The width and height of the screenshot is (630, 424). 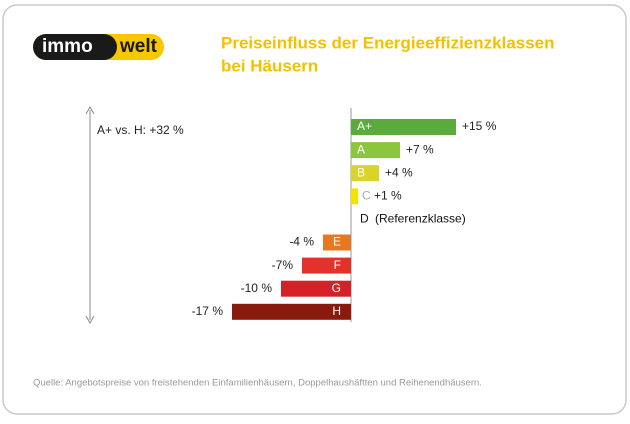 What do you see at coordinates (257, 288) in the screenshot?
I see `value-label: -10 %` at bounding box center [257, 288].